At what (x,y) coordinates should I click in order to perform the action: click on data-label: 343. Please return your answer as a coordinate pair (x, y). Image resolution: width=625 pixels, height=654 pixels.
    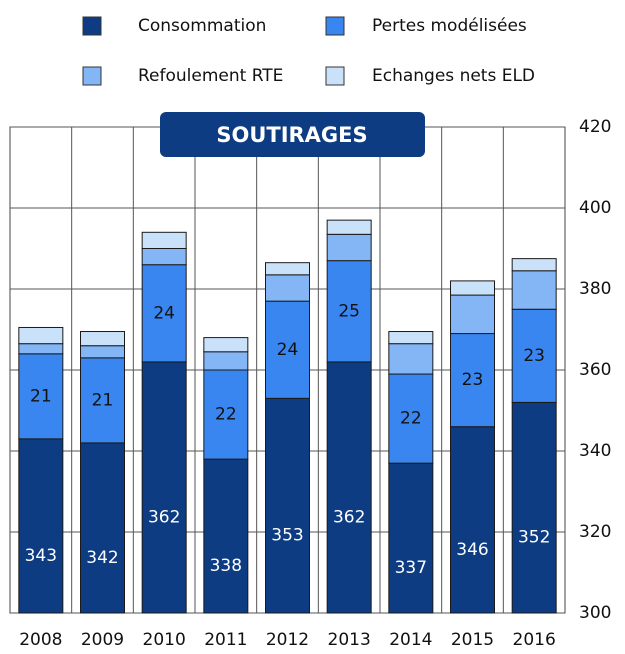
    Looking at the image, I should click on (41, 556).